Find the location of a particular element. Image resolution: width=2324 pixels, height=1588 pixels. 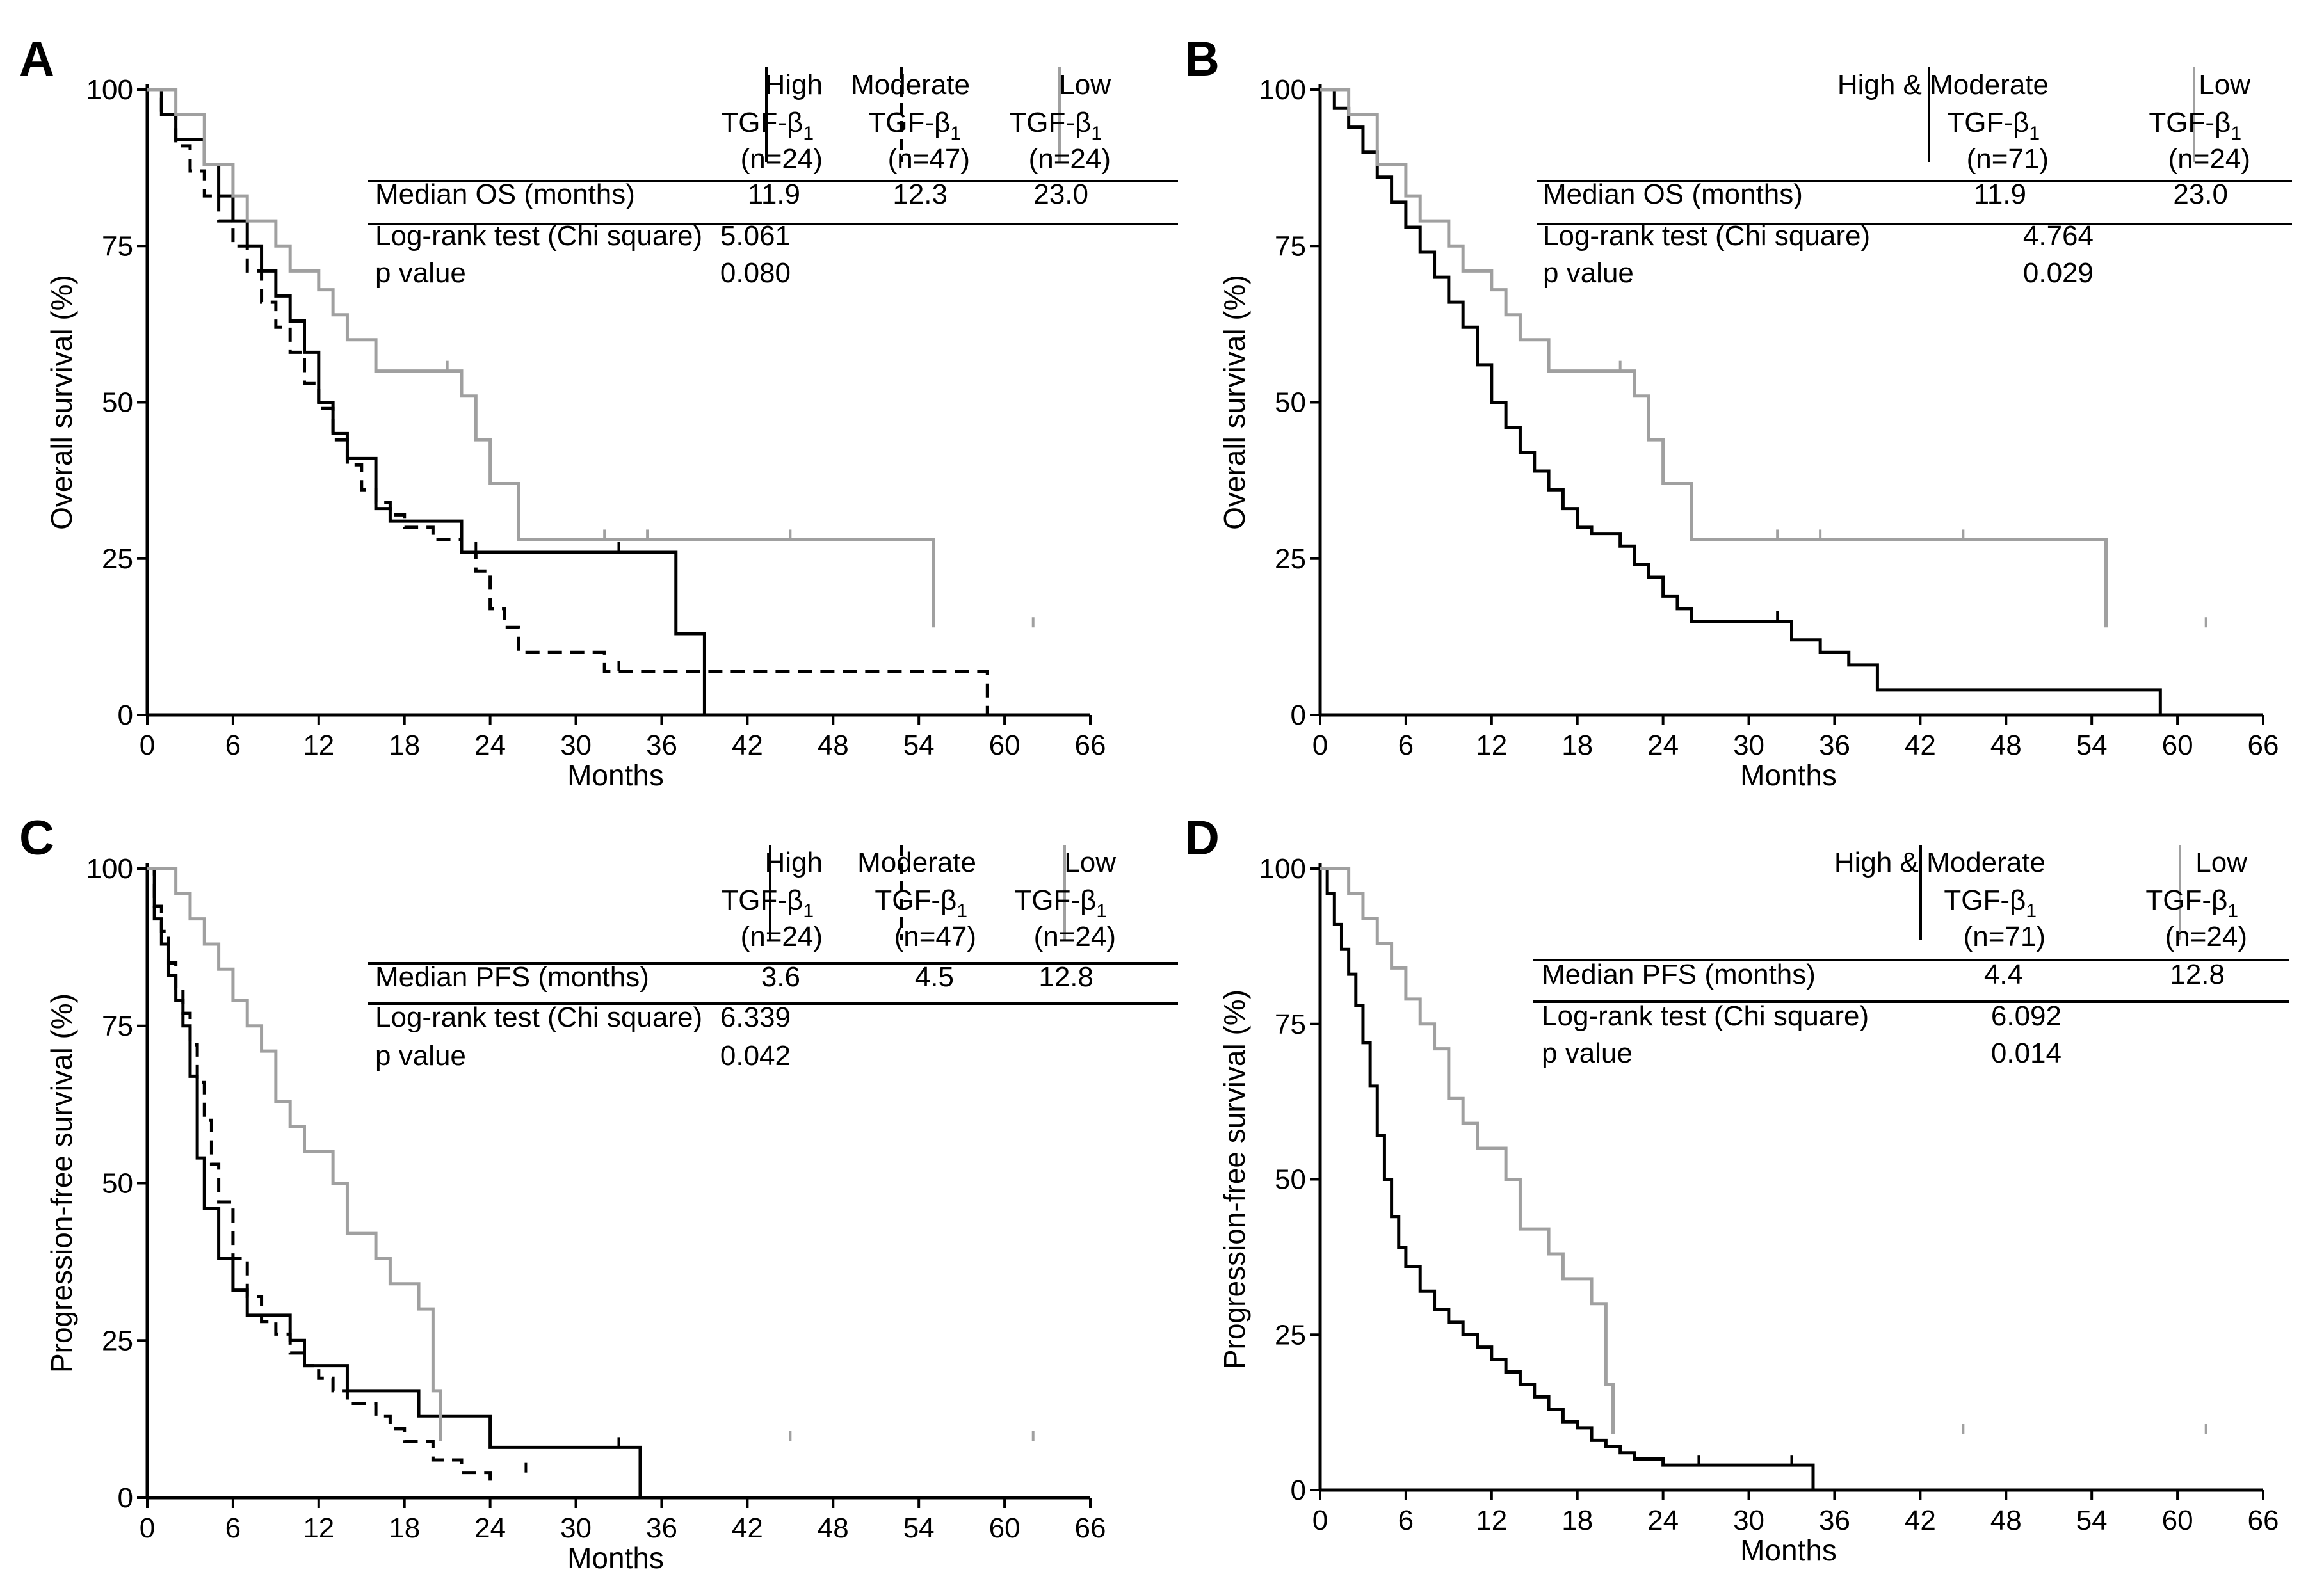

panel-b-row-label: Median OS (months) is located at coordinates (1673, 194).